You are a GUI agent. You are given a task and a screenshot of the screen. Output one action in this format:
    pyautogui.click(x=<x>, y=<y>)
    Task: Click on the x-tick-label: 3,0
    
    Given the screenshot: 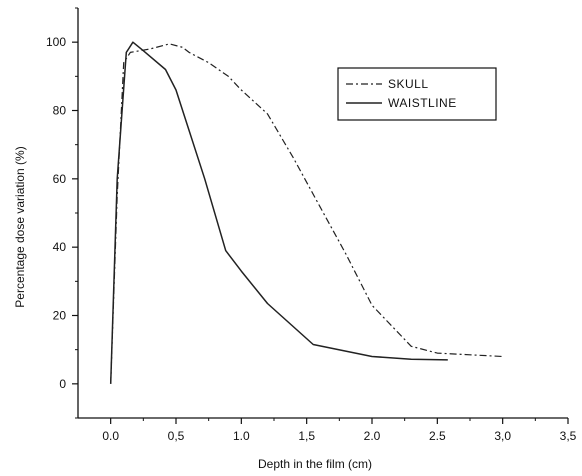 What is the action you would take?
    pyautogui.click(x=502, y=436)
    